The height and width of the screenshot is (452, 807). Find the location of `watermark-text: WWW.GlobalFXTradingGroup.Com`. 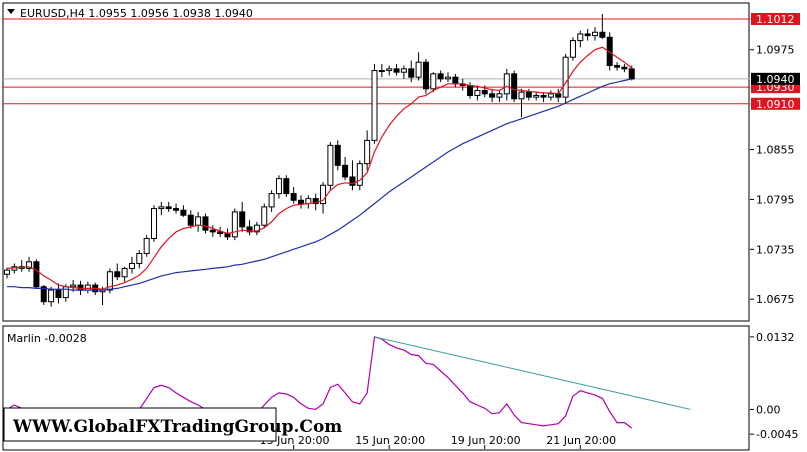

watermark-text: WWW.GlobalFXTradingGroup.Com is located at coordinates (177, 427).